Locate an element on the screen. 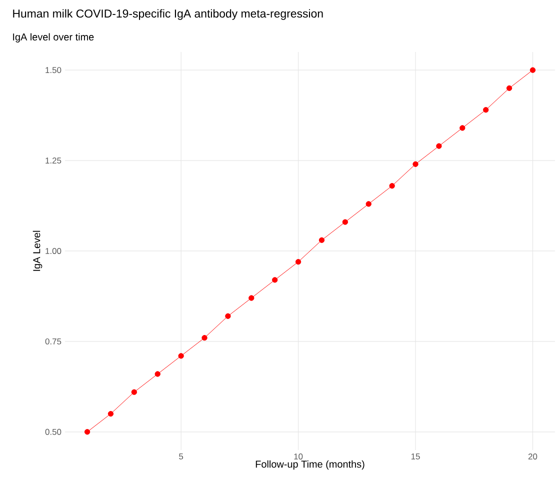 The height and width of the screenshot is (487, 557). y-tick-label: 1.25 is located at coordinates (54, 161).